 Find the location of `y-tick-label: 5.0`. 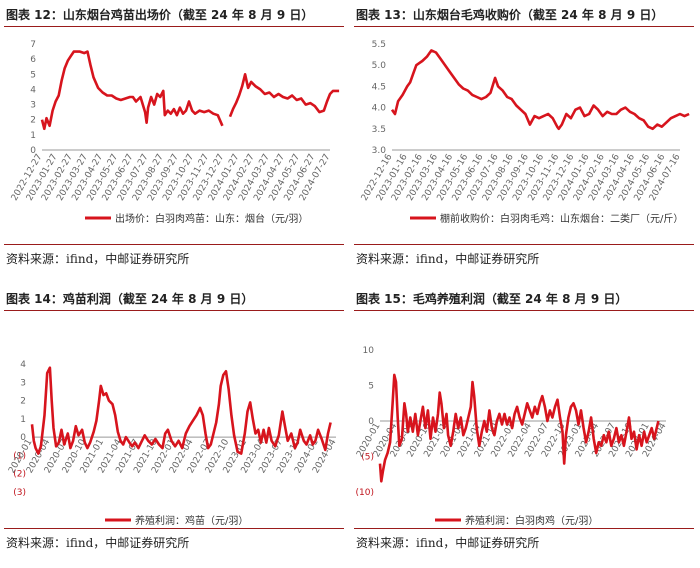

y-tick-label: 5.0 is located at coordinates (379, 66).